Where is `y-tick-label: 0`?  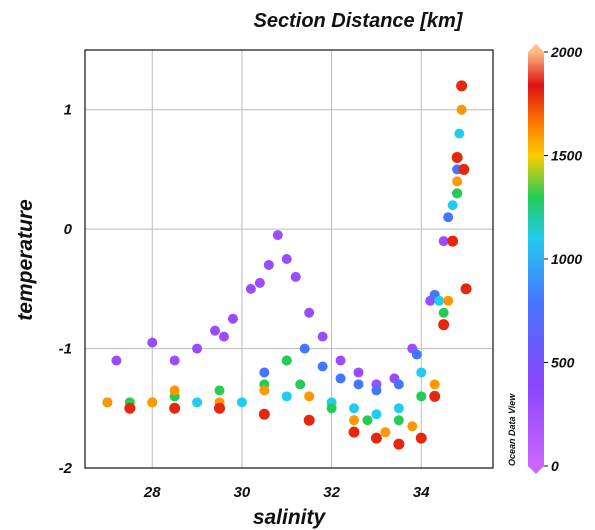 y-tick-label: 0 is located at coordinates (68, 229).